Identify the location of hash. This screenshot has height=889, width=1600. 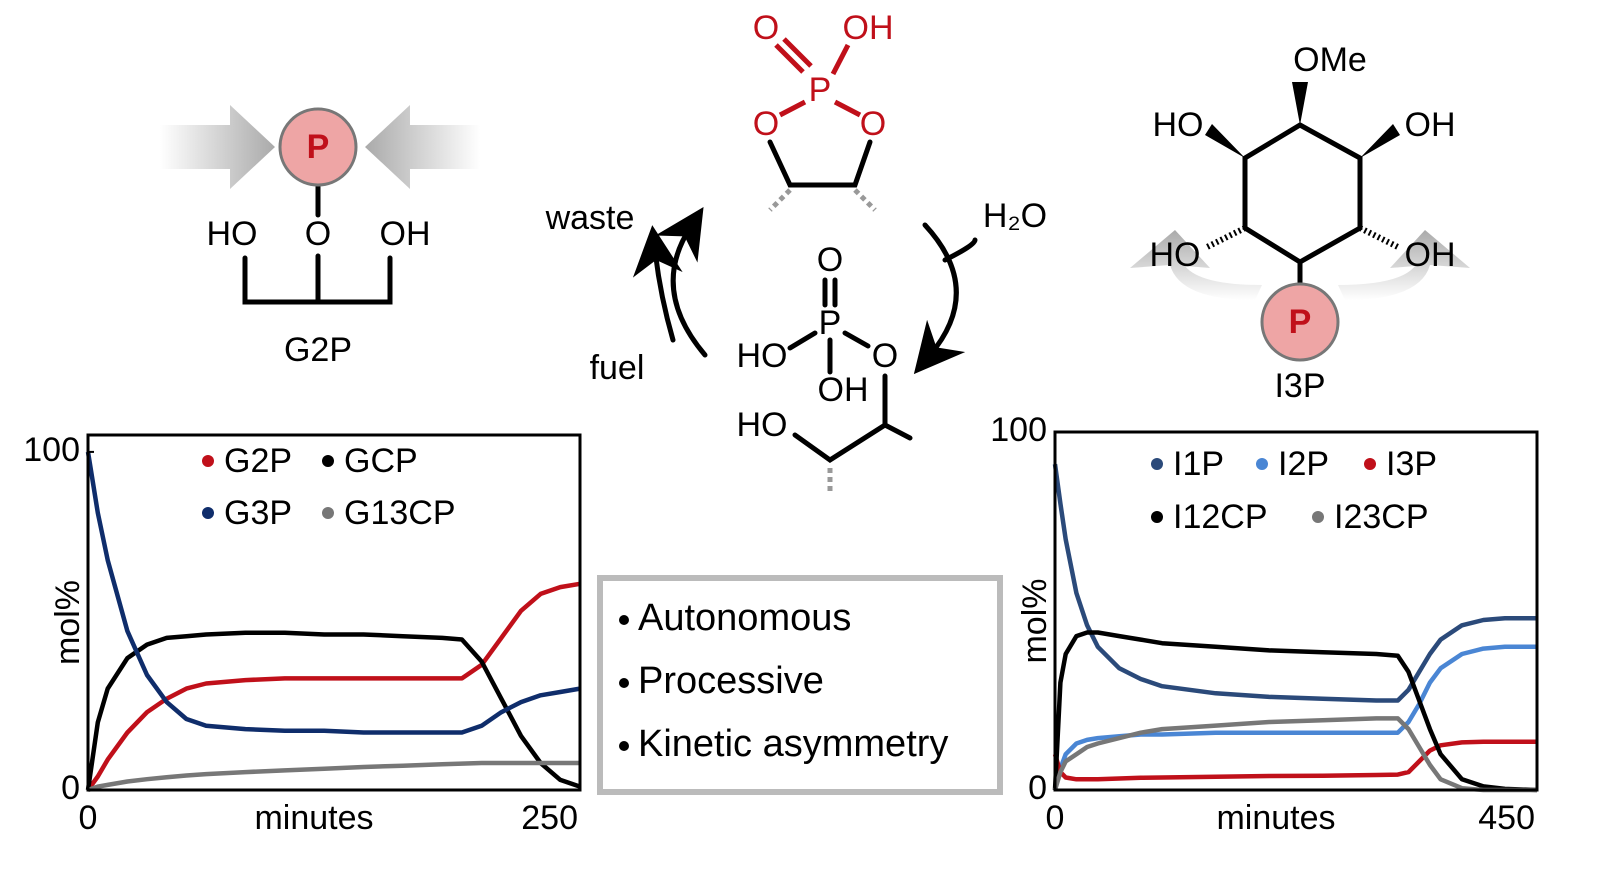
(1302, 238).